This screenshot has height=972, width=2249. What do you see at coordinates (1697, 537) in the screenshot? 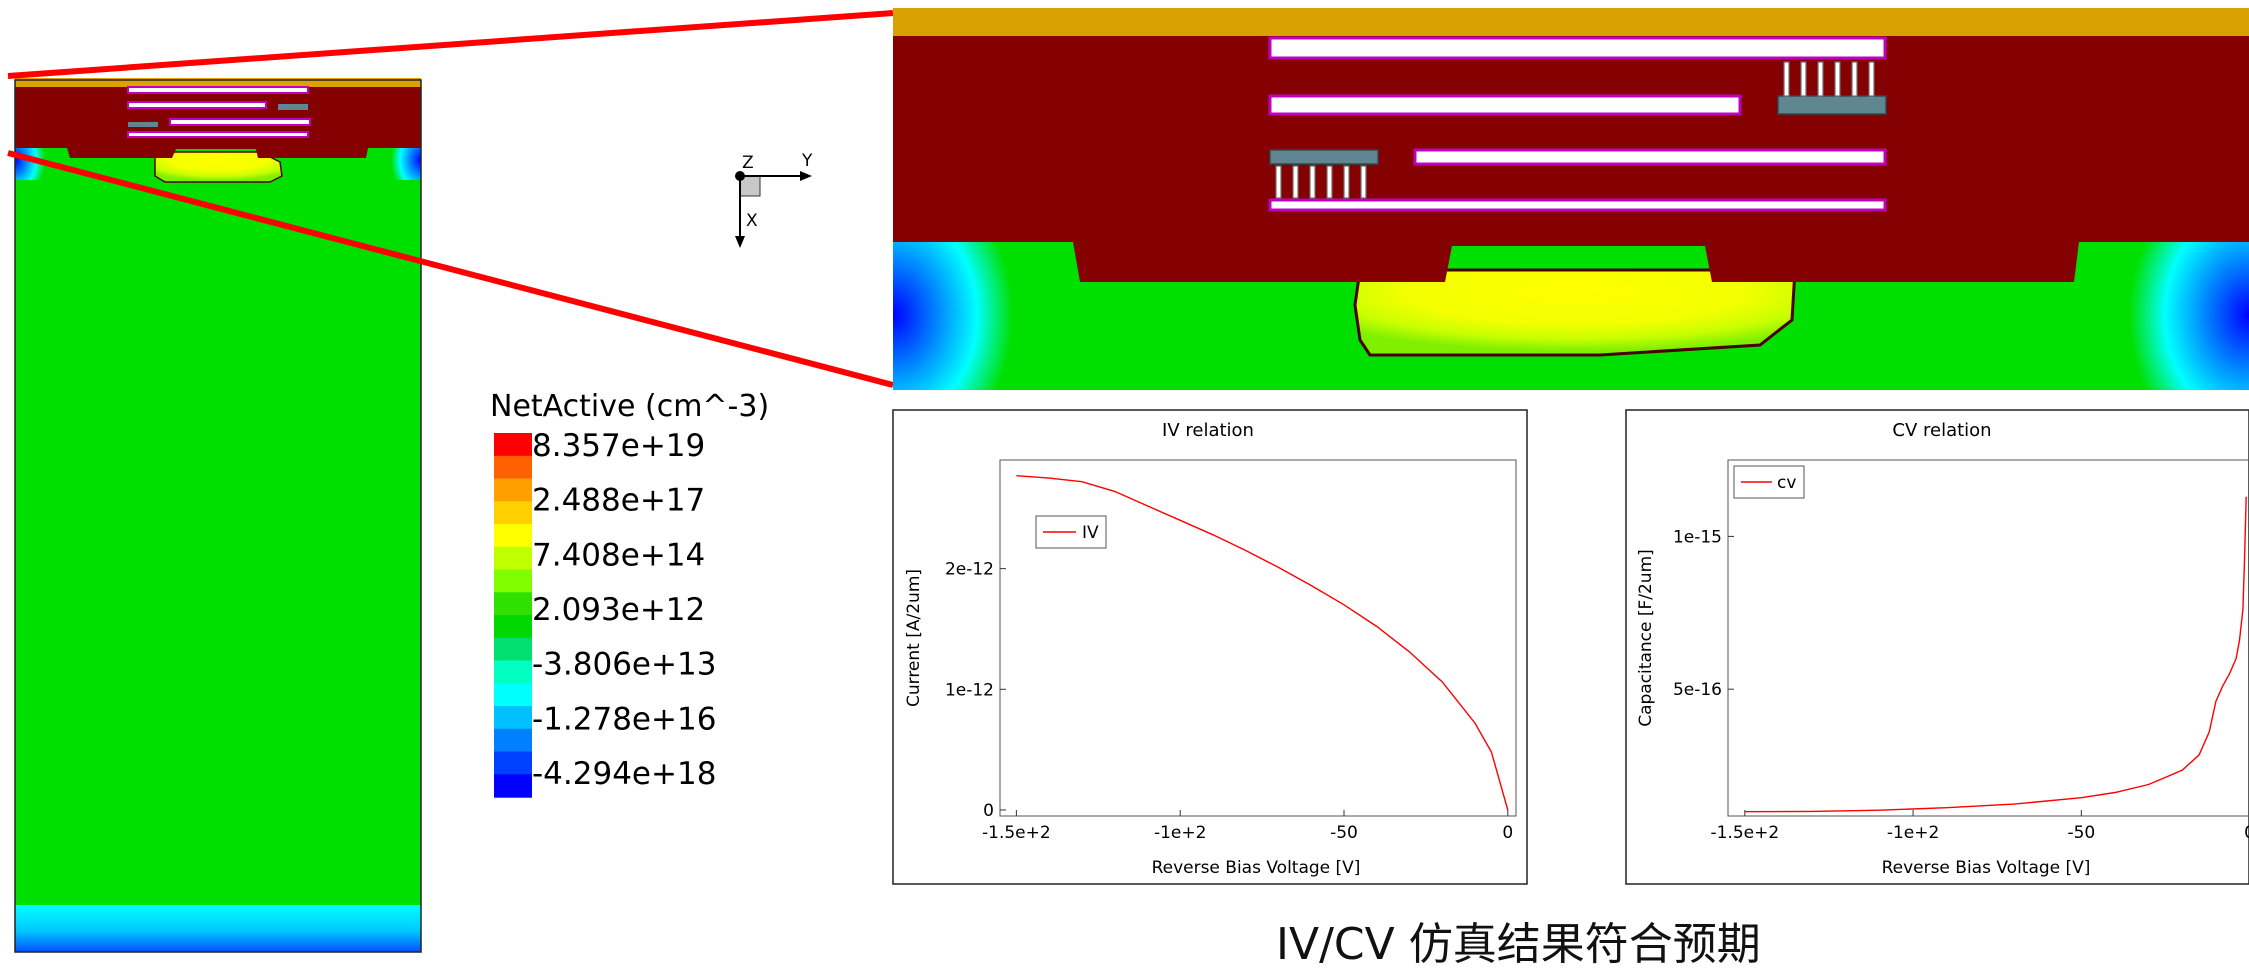
I see `y-tick-label: 1e-15` at bounding box center [1697, 537].